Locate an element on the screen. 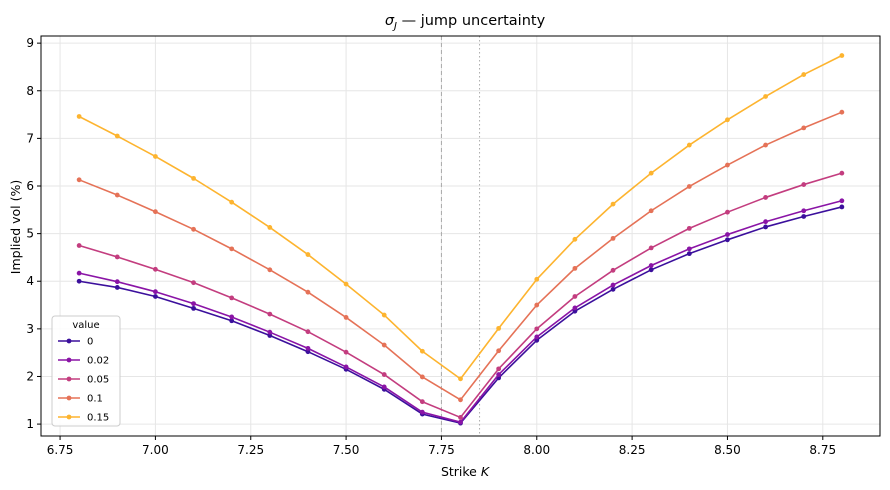 This screenshot has width=890, height=490. y-tick-label: 4 is located at coordinates (30, 281).